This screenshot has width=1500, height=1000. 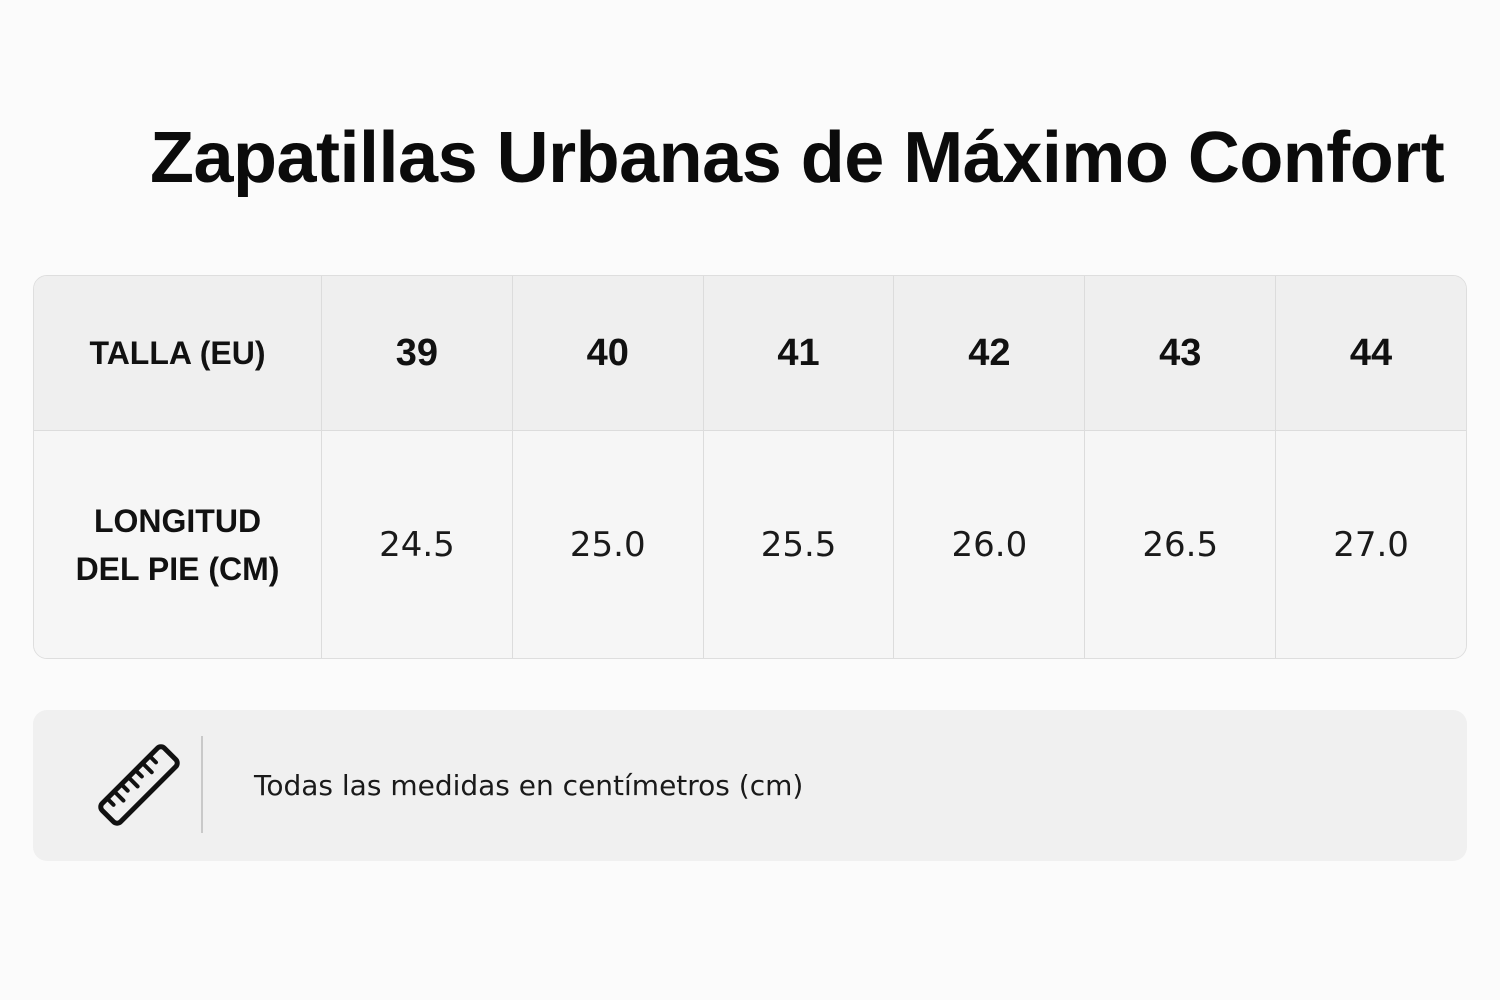 What do you see at coordinates (417, 544) in the screenshot?
I see `length-cell-39: 24.5` at bounding box center [417, 544].